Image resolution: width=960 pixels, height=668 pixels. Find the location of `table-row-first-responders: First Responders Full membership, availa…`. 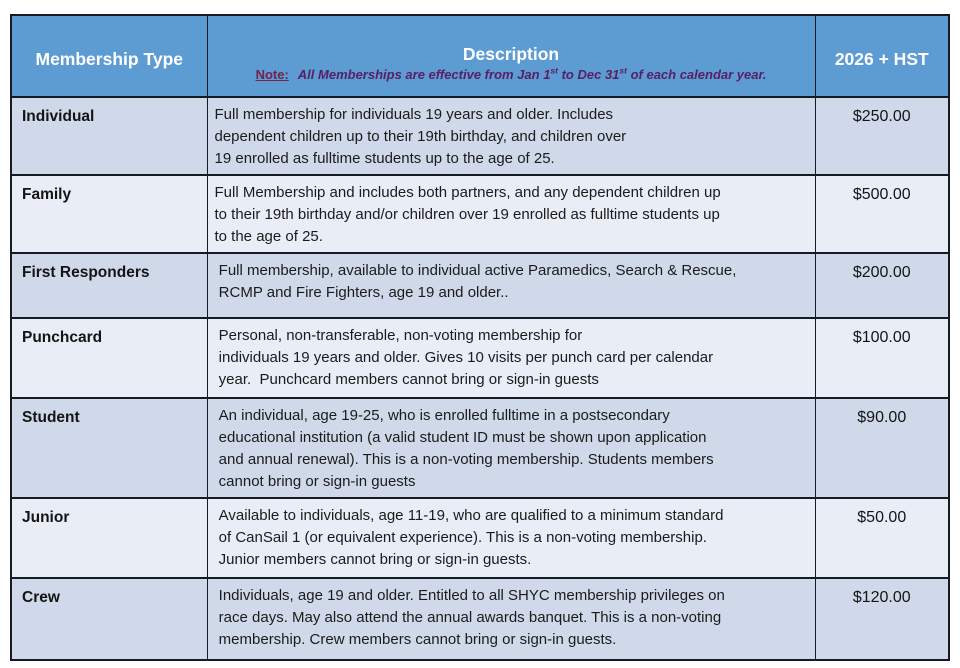

table-row-first-responders: First Responders Full membership, availa… is located at coordinates (480, 285).